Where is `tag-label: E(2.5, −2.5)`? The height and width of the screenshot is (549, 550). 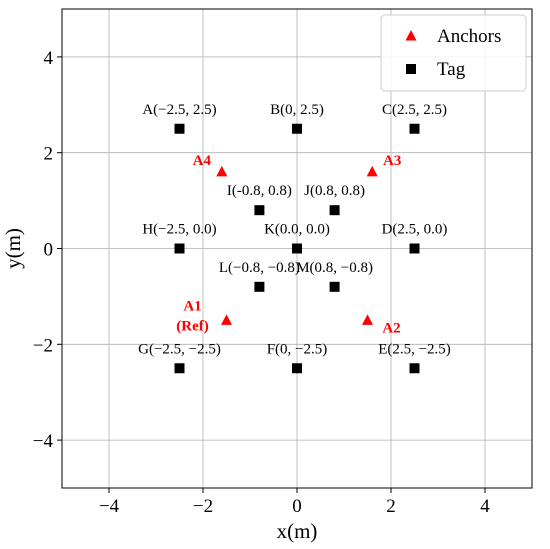
tag-label: E(2.5, −2.5) is located at coordinates (414, 349).